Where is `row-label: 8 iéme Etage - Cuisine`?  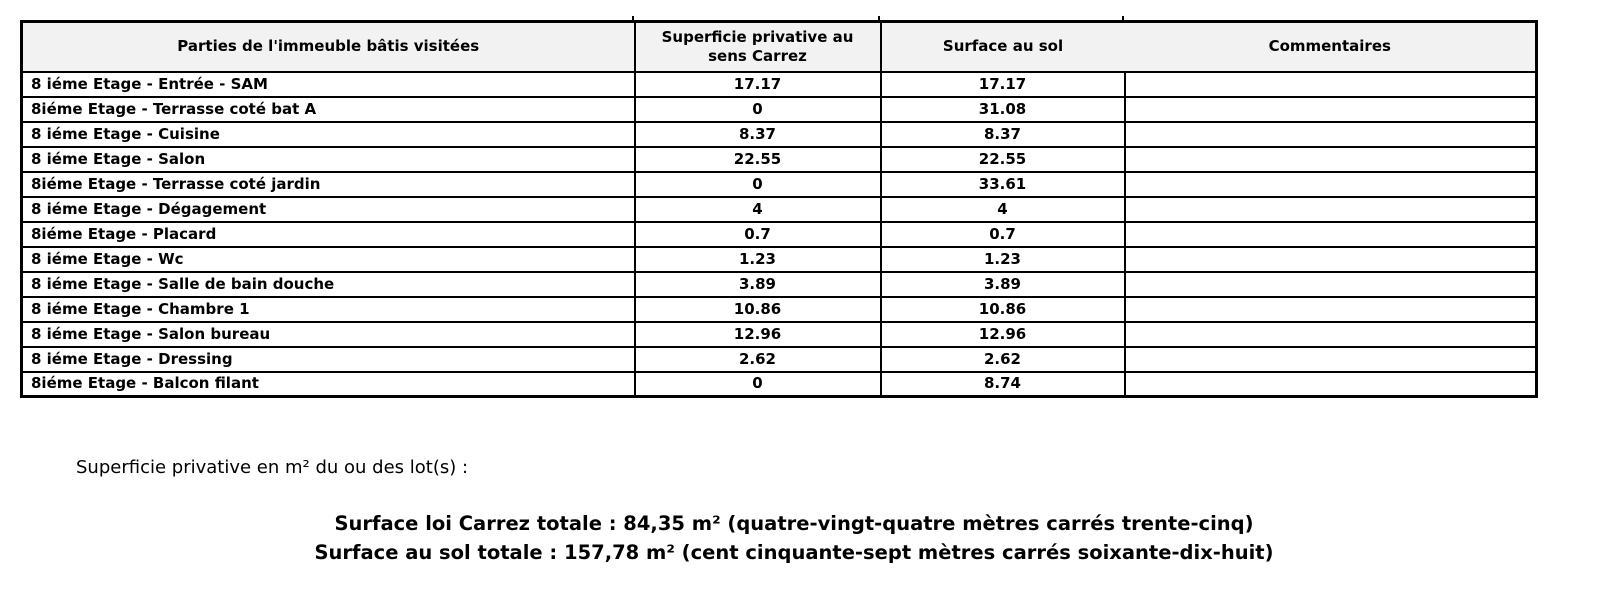
row-label: 8 iéme Etage - Cuisine is located at coordinates (328, 134).